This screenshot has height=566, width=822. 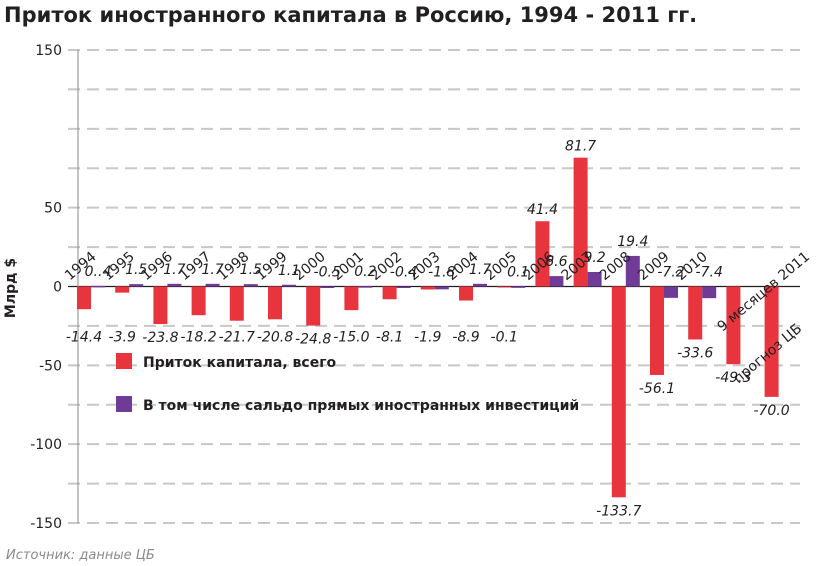 I want to click on legend-label-total: Приток капитала, всего, so click(x=240, y=363).